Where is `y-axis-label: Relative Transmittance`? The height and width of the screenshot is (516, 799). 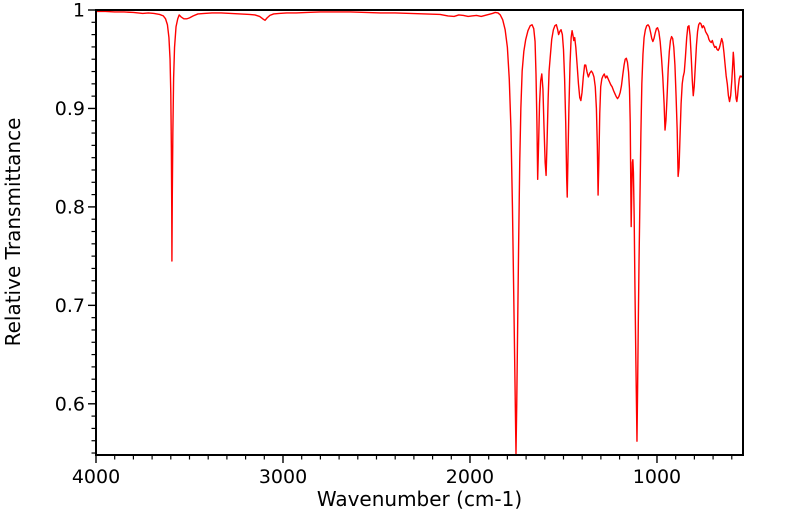 y-axis-label: Relative Transmittance is located at coordinates (13, 232).